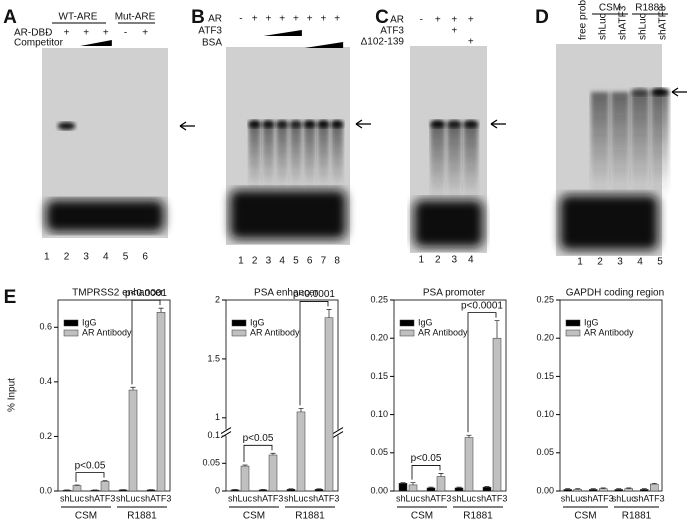  I want to click on panel-letter: B, so click(198, 17).